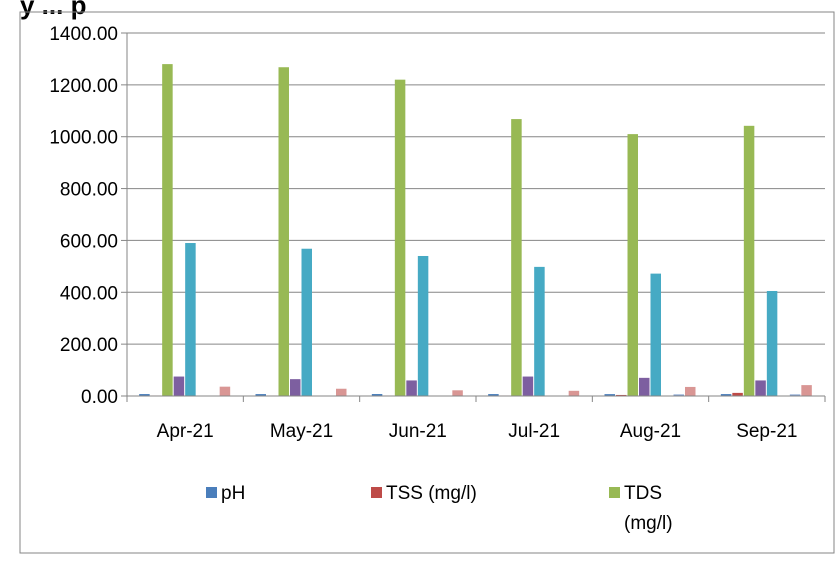 Image resolution: width=839 pixels, height=561 pixels. Describe the element at coordinates (439, 508) in the screenshot. I see `legend: pH TSS (mg/l) TDS (mg/l)` at that location.